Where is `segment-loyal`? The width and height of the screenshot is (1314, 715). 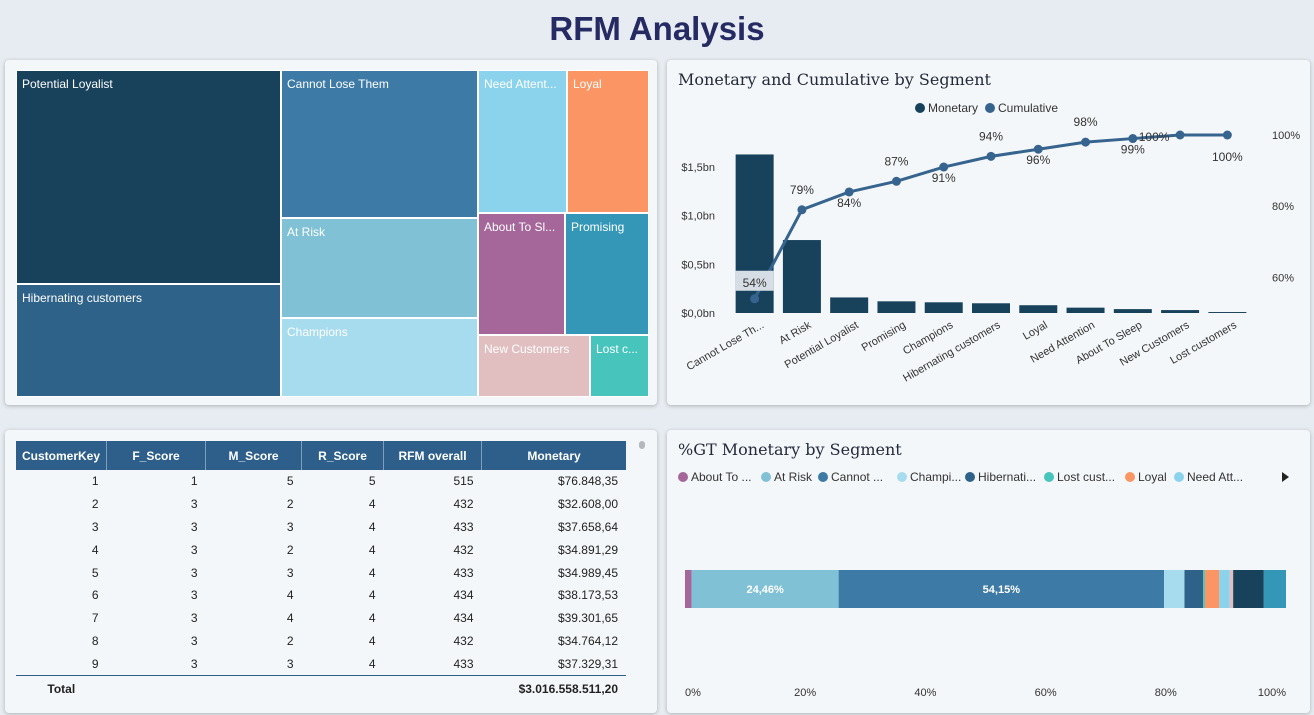
segment-loyal is located at coordinates (1212, 589).